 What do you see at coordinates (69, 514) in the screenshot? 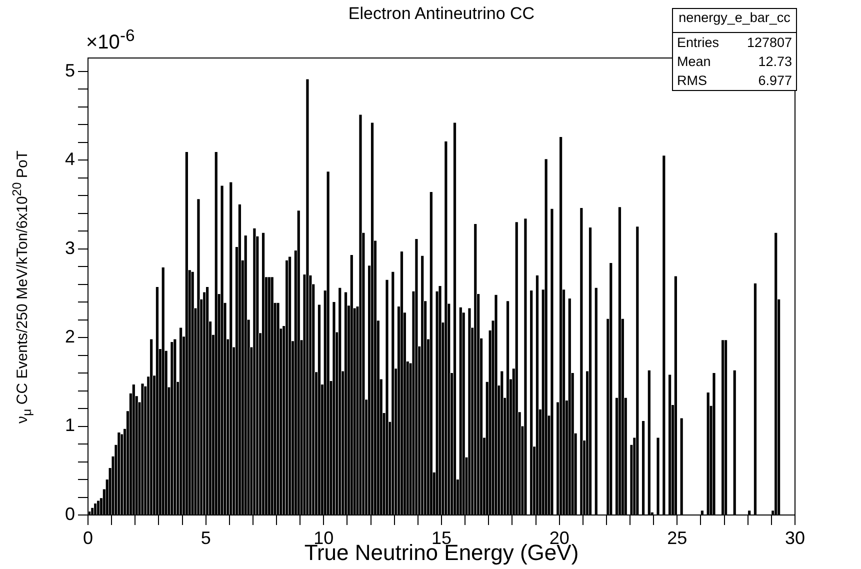
I see `y-tick-label: 0` at bounding box center [69, 514].